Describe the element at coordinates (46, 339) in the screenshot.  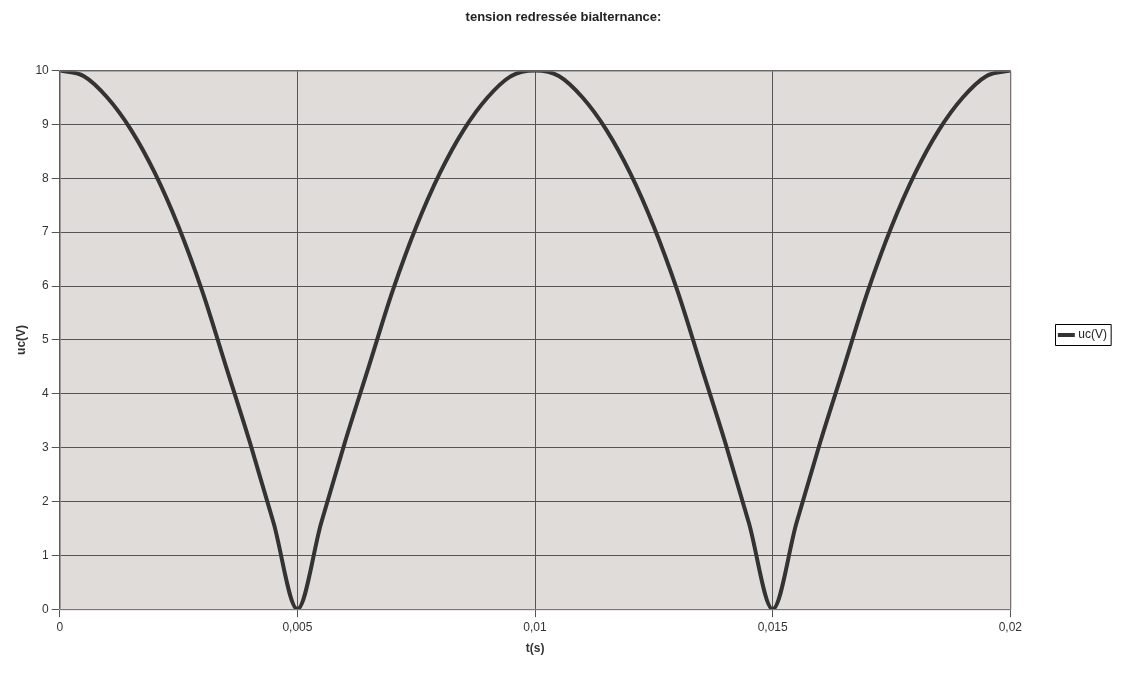
I see `y-tick-label: 5` at that location.